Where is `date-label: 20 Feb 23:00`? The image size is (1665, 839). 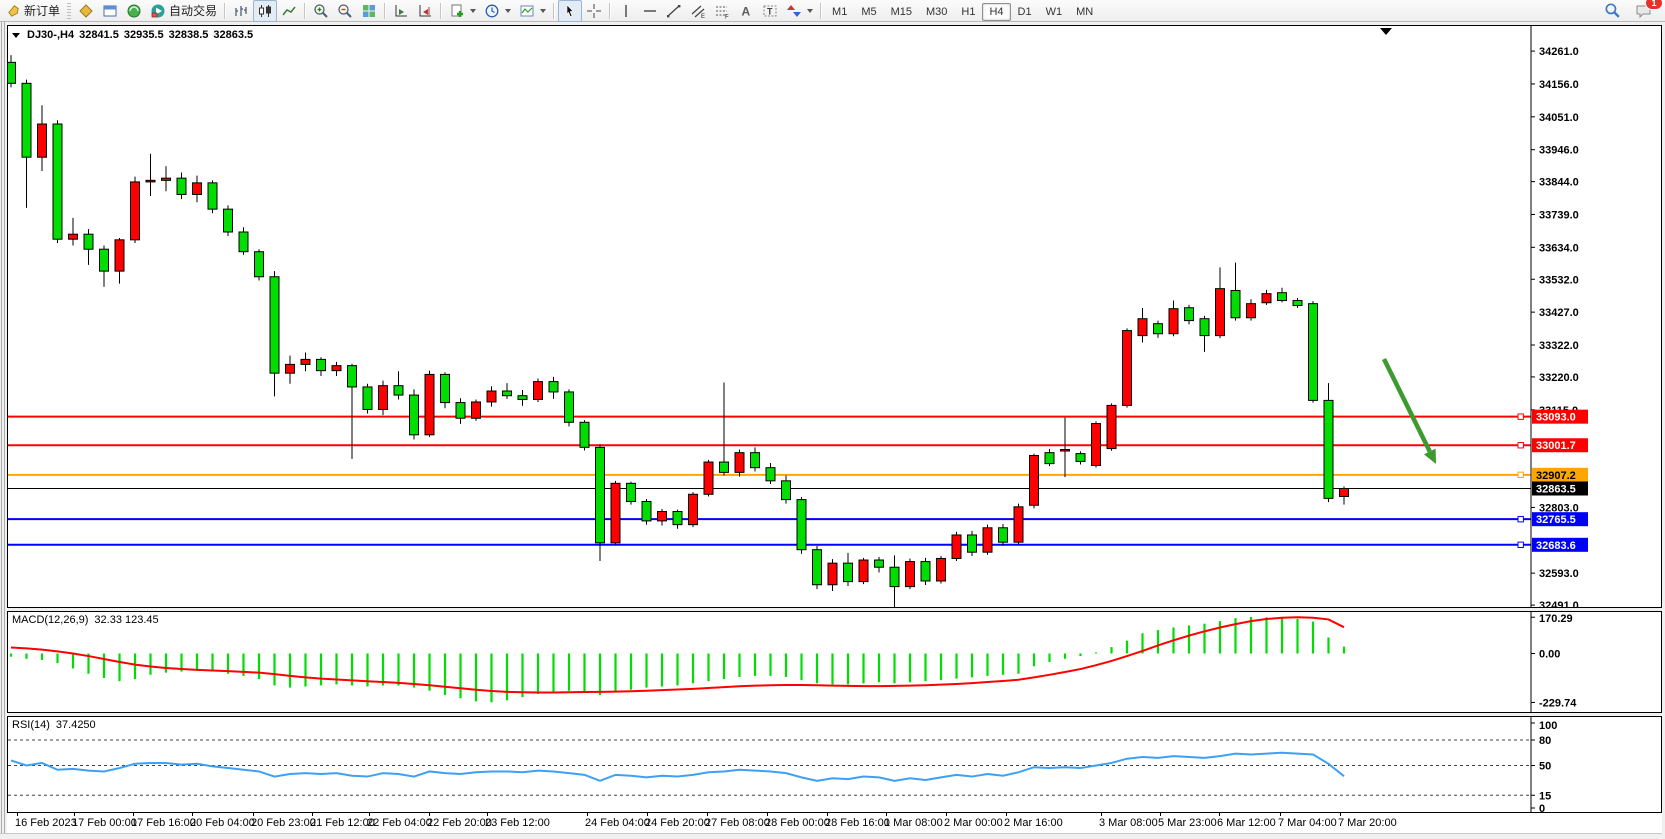
date-label: 20 Feb 23:00 is located at coordinates (283, 823).